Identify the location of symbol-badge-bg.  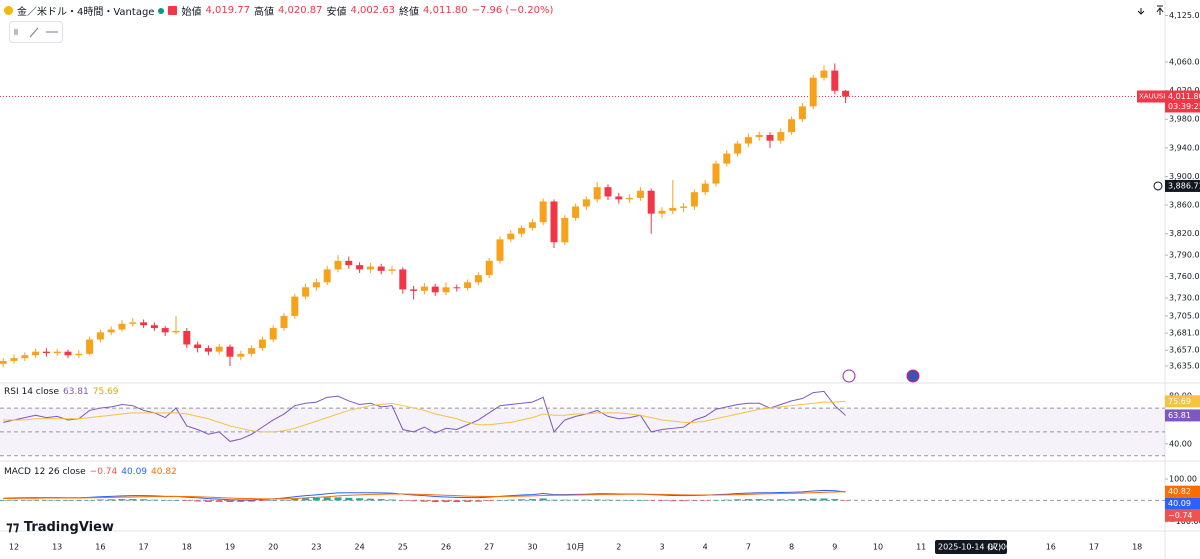
(1151, 96).